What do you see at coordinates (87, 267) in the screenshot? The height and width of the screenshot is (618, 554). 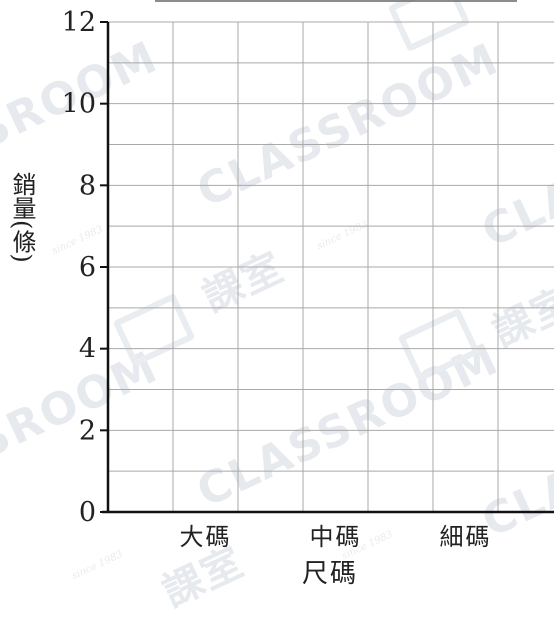 I see `y-tick-label: 6` at bounding box center [87, 267].